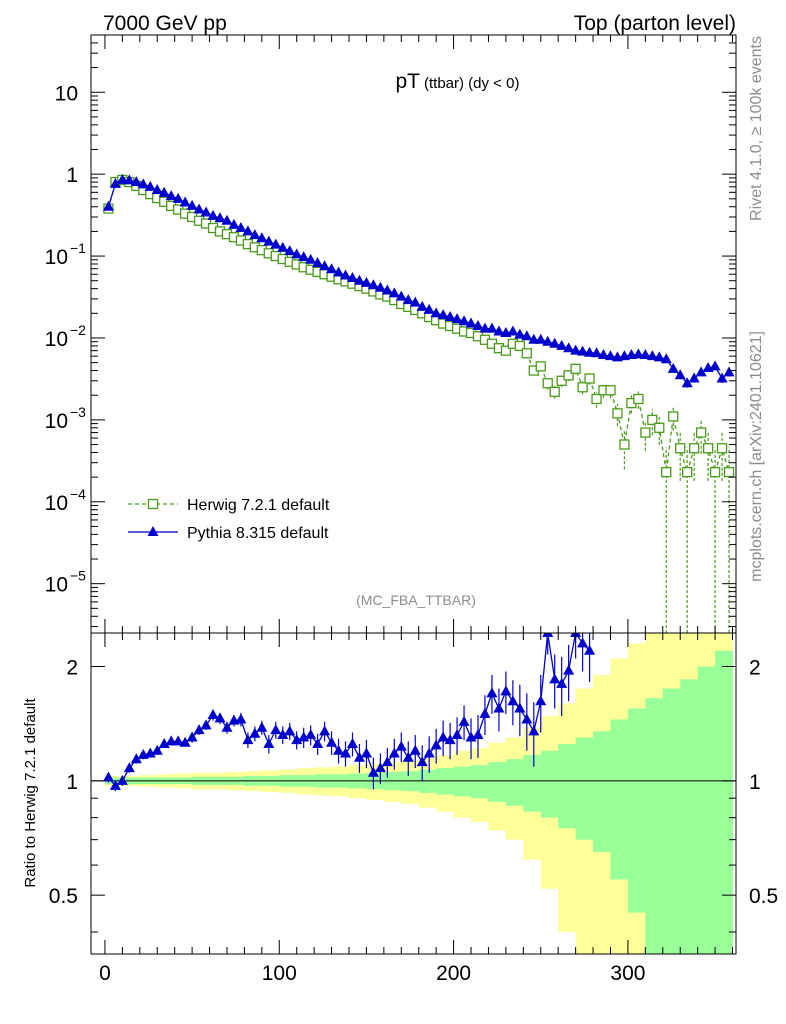 The image size is (786, 1024). What do you see at coordinates (755, 782) in the screenshot?
I see `ratio-ytick-label-right: 1` at bounding box center [755, 782].